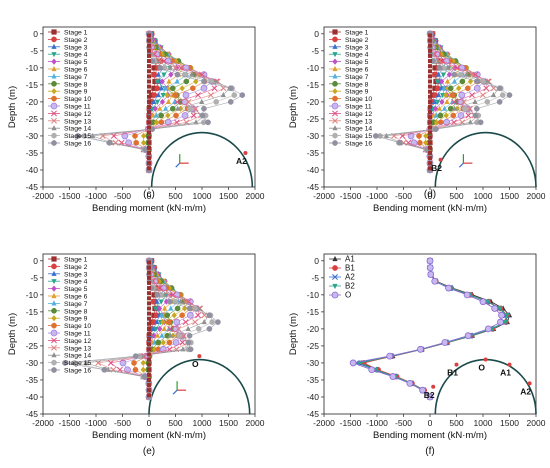 The width and height of the screenshot is (550, 468). I want to click on plot-area, so click(442, 102).